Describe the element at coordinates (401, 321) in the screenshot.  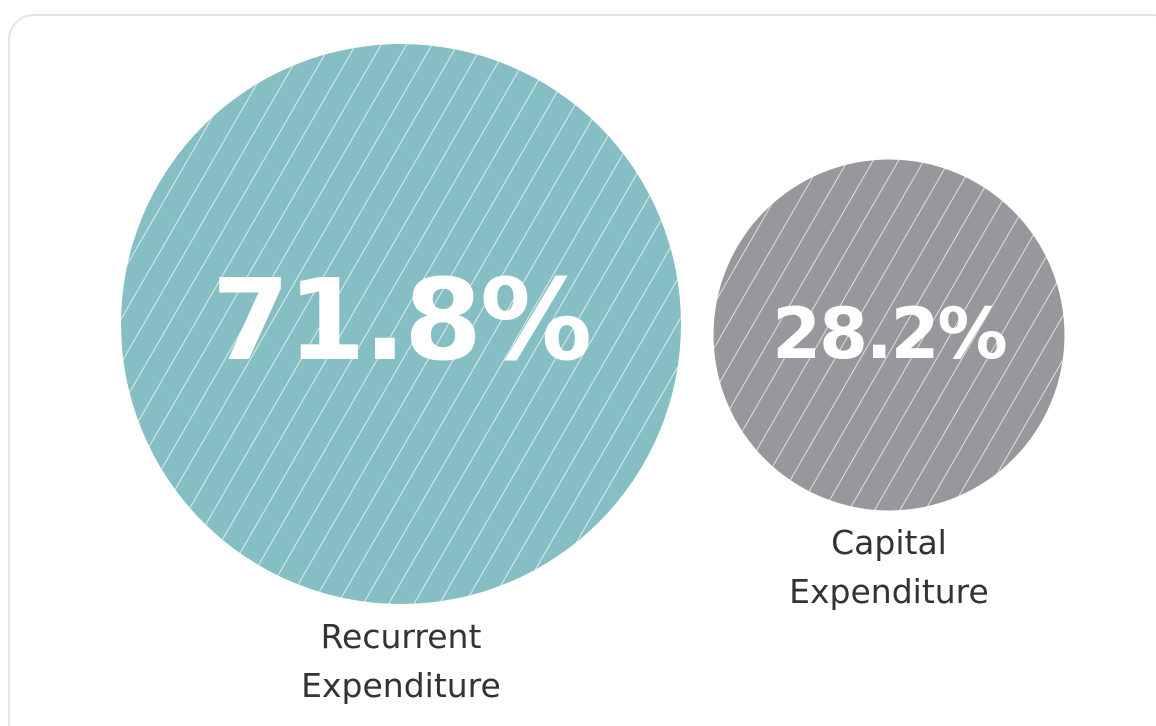
I see `value-label: 71.8%` at that location.